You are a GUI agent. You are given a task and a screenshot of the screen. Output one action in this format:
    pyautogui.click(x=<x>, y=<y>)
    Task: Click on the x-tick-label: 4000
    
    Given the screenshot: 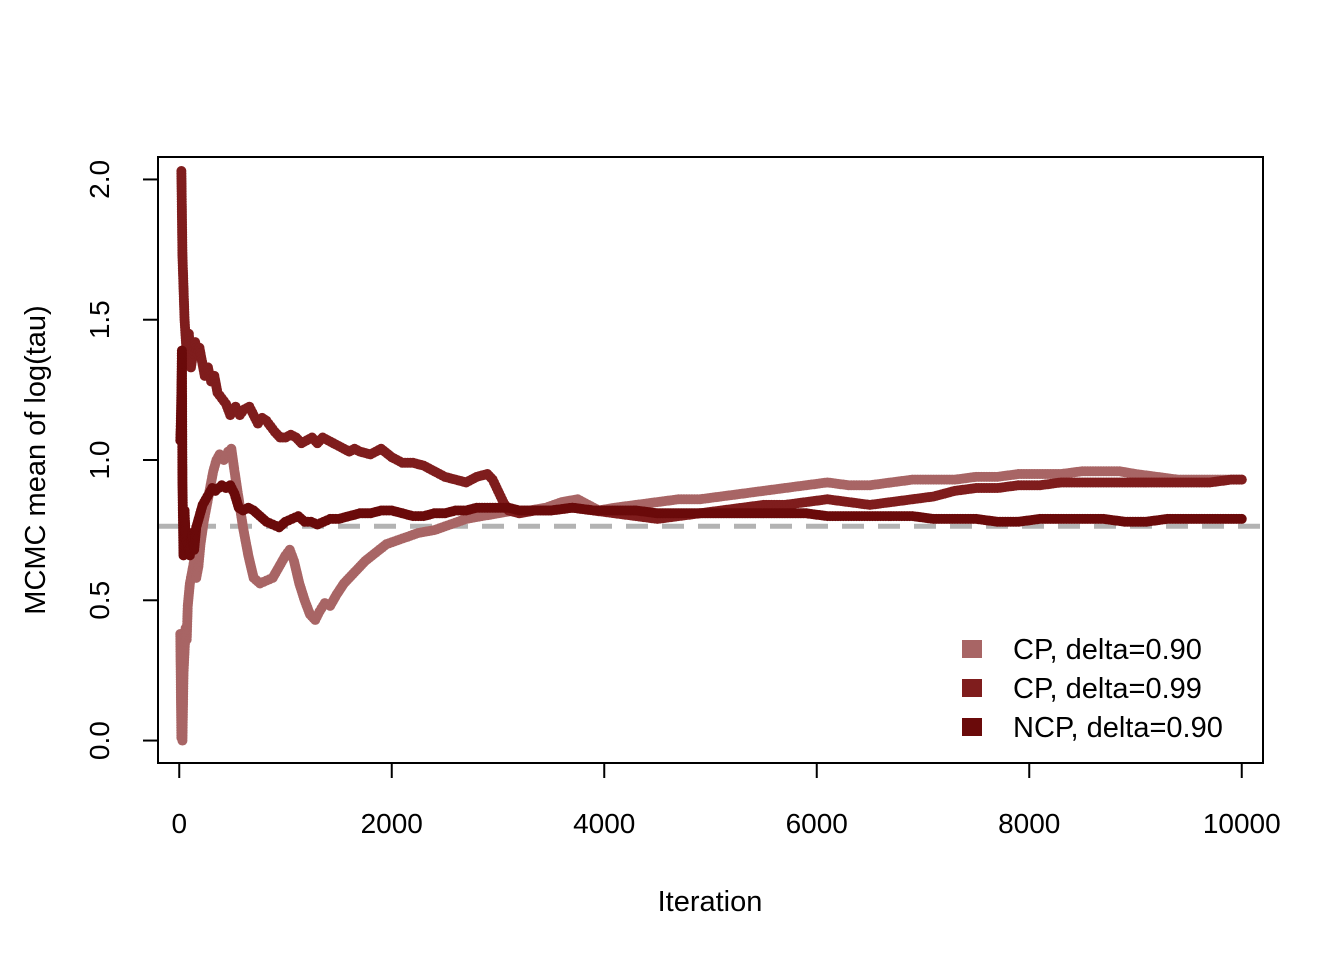 What is the action you would take?
    pyautogui.click(x=604, y=823)
    